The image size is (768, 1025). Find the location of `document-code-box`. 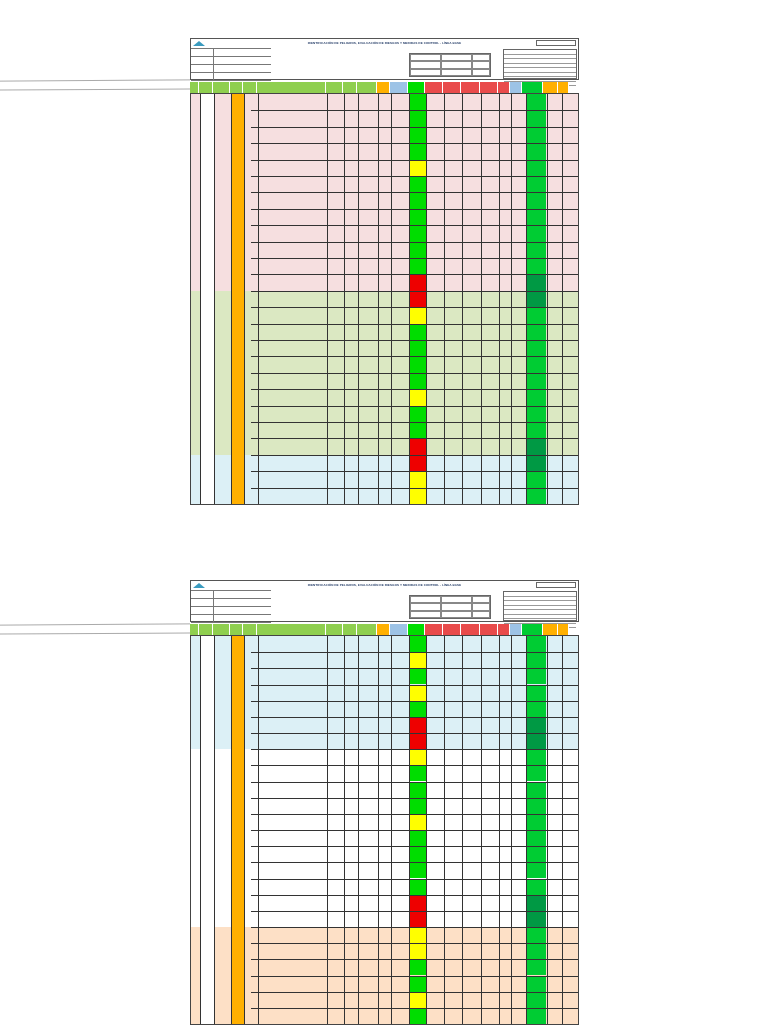

document-code-box is located at coordinates (556, 43).